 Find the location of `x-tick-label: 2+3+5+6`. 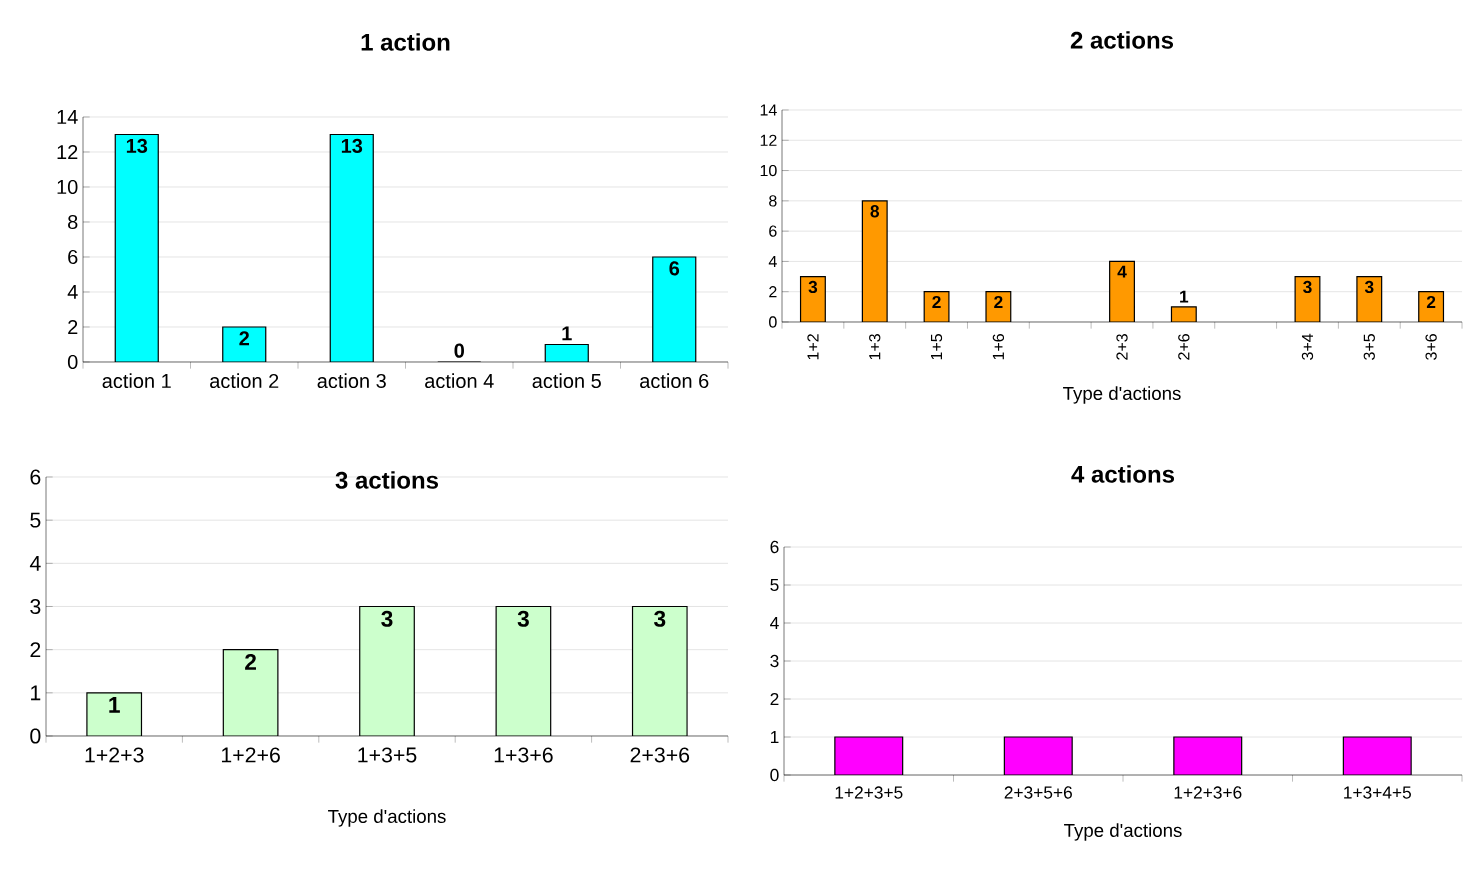

x-tick-label: 2+3+5+6 is located at coordinates (1038, 792).